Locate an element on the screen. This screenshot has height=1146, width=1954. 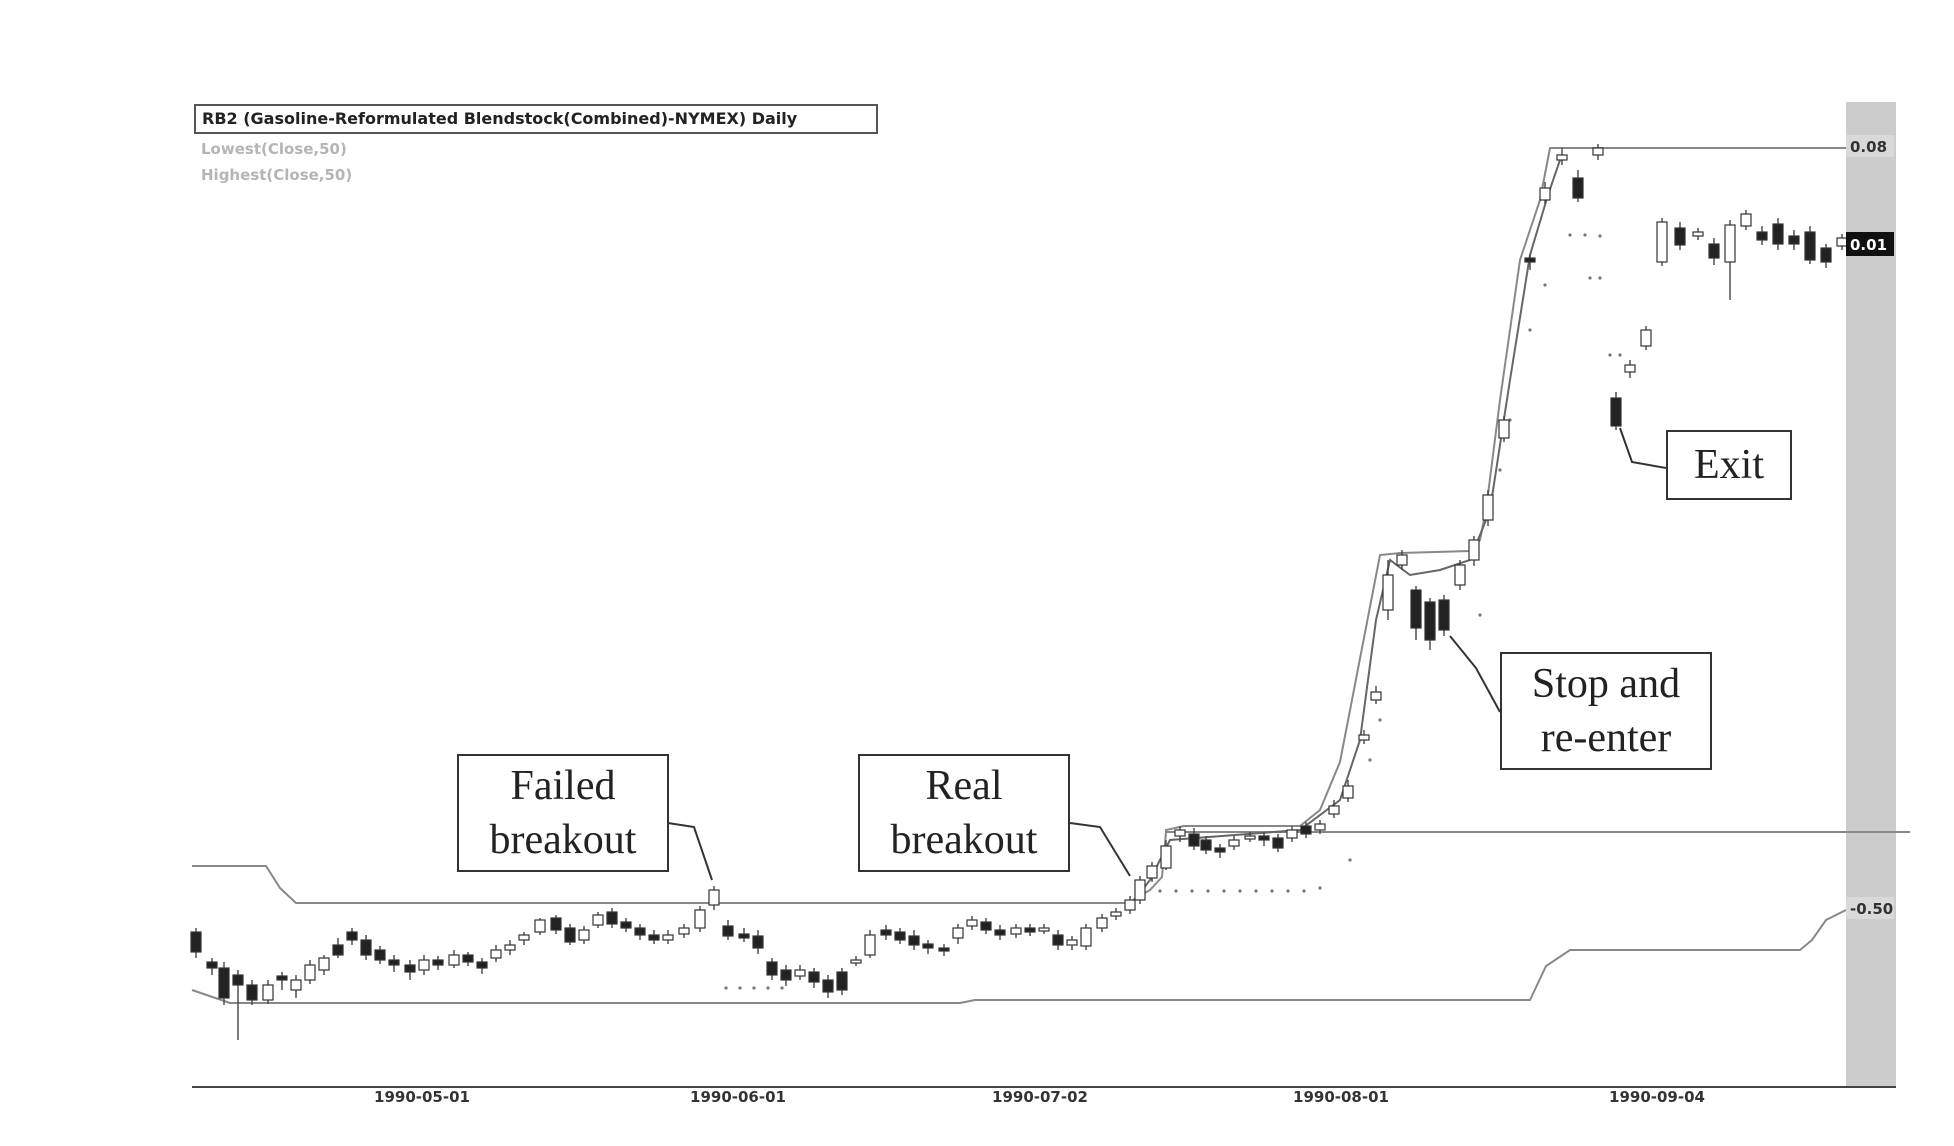
highest-close-line is located at coordinates (1051, 867).